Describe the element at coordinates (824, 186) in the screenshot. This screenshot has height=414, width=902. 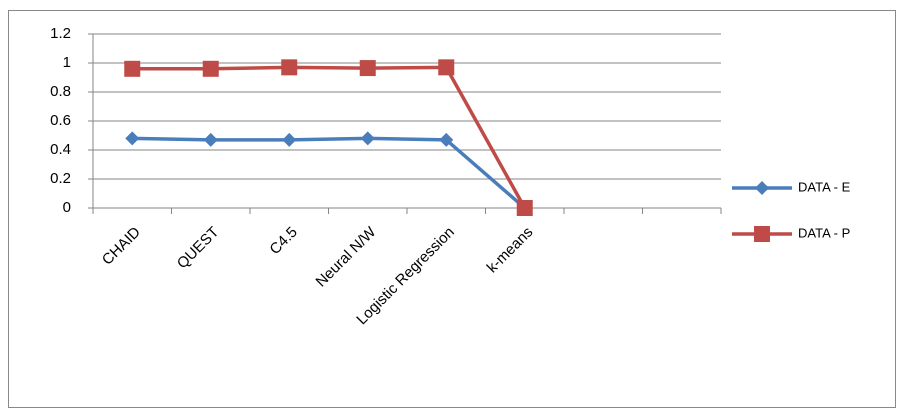
I see `legend-label: DATA - E` at that location.